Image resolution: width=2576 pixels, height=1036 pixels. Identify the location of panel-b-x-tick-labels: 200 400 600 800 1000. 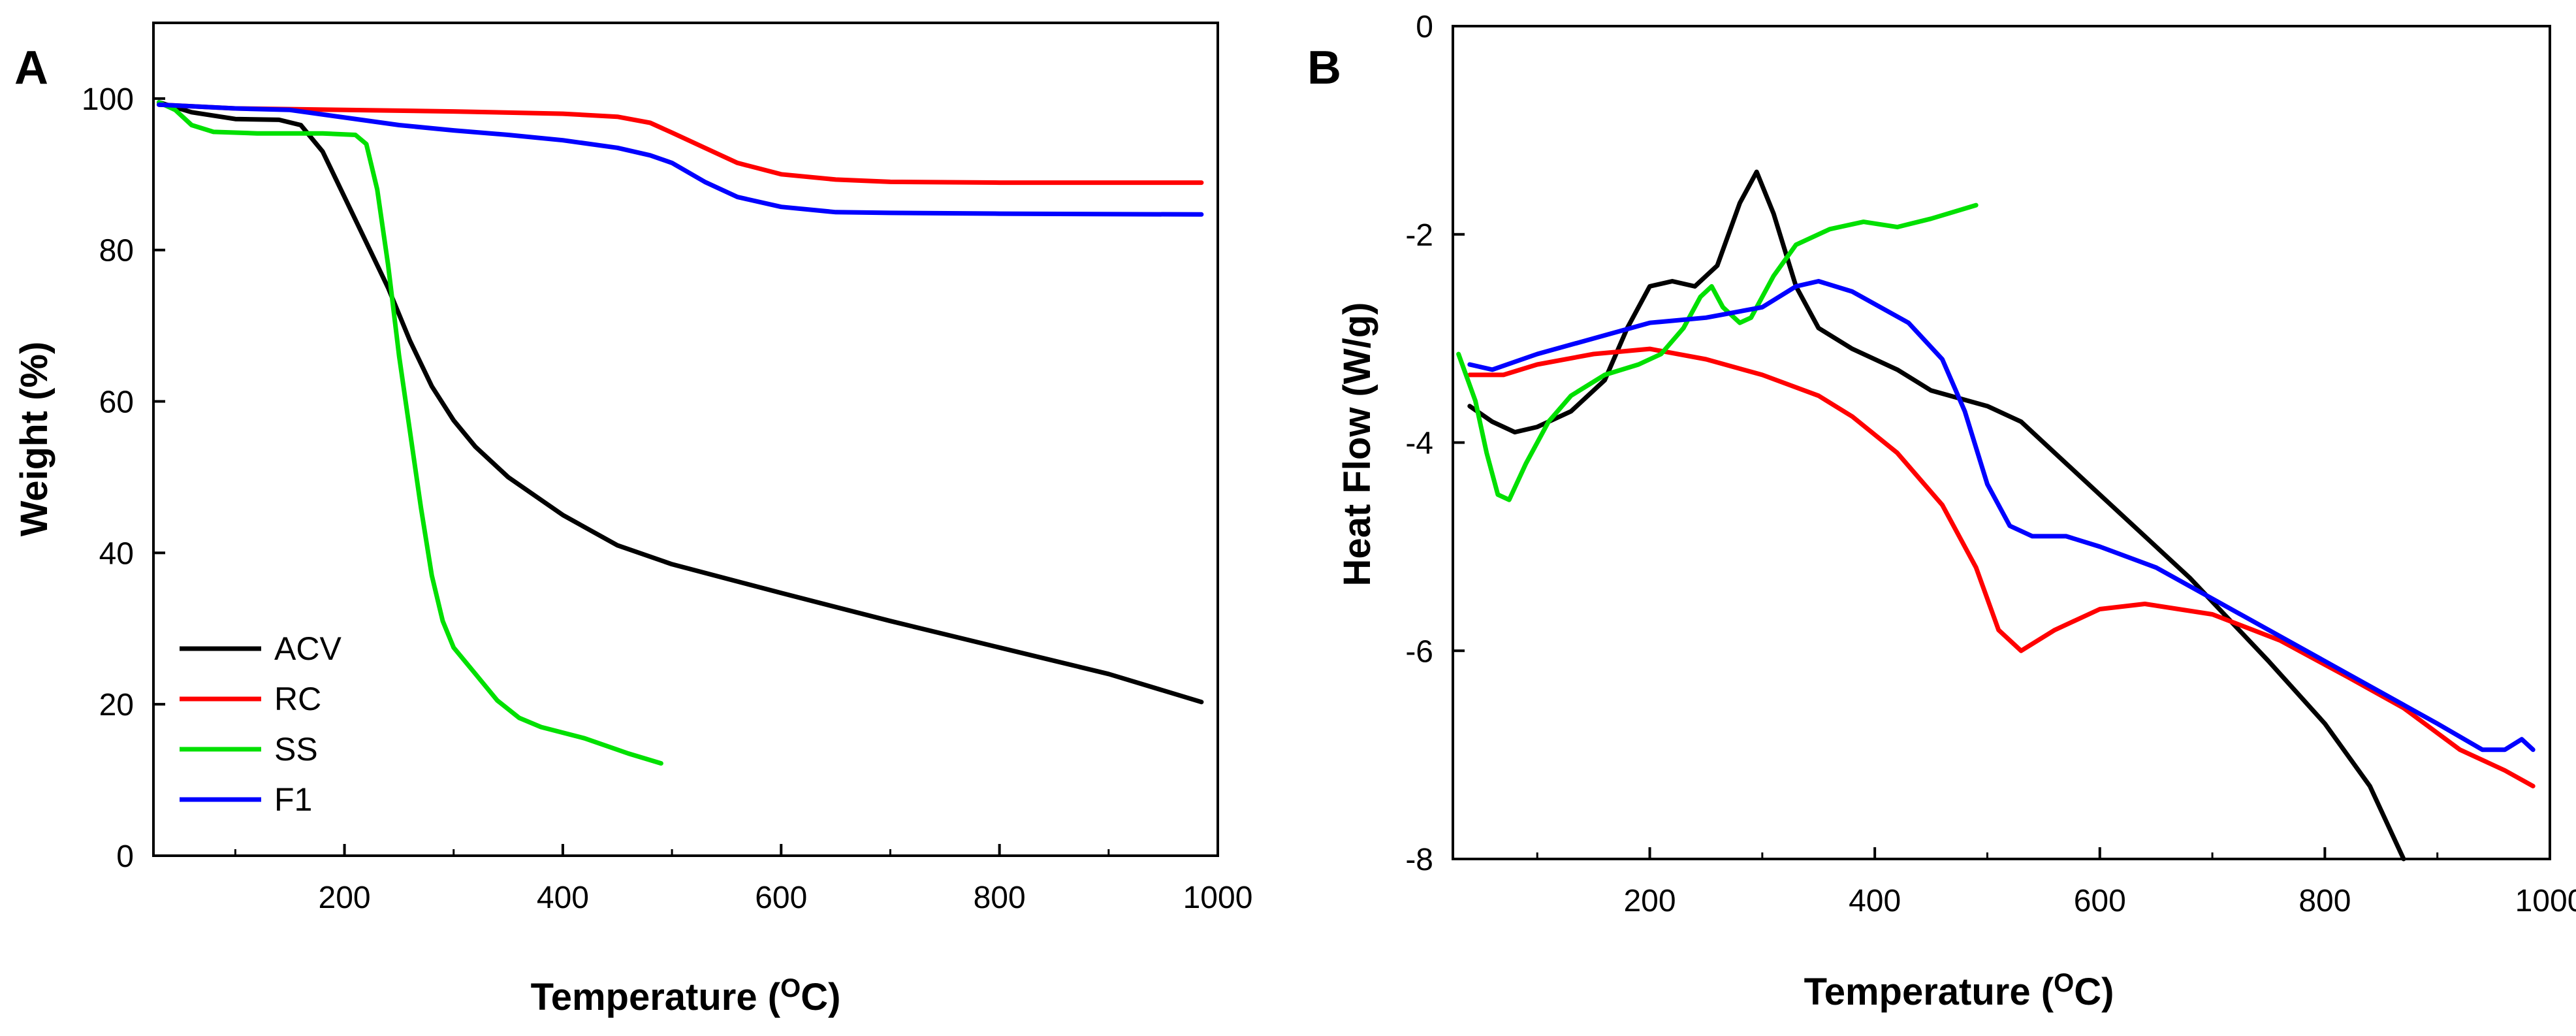
(2100, 901).